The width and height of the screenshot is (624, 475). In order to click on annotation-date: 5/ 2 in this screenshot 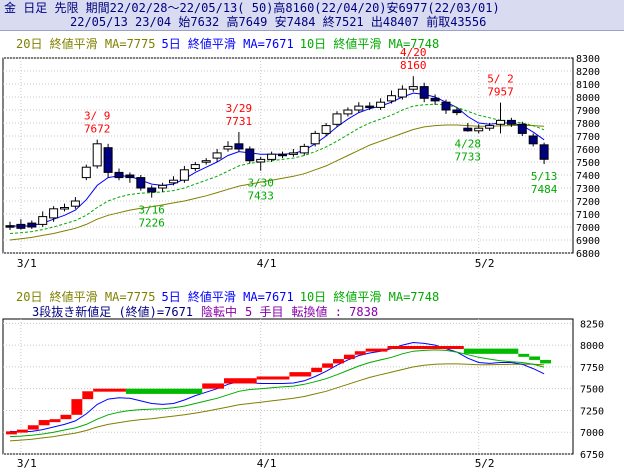, I will do `click(500, 79)`.